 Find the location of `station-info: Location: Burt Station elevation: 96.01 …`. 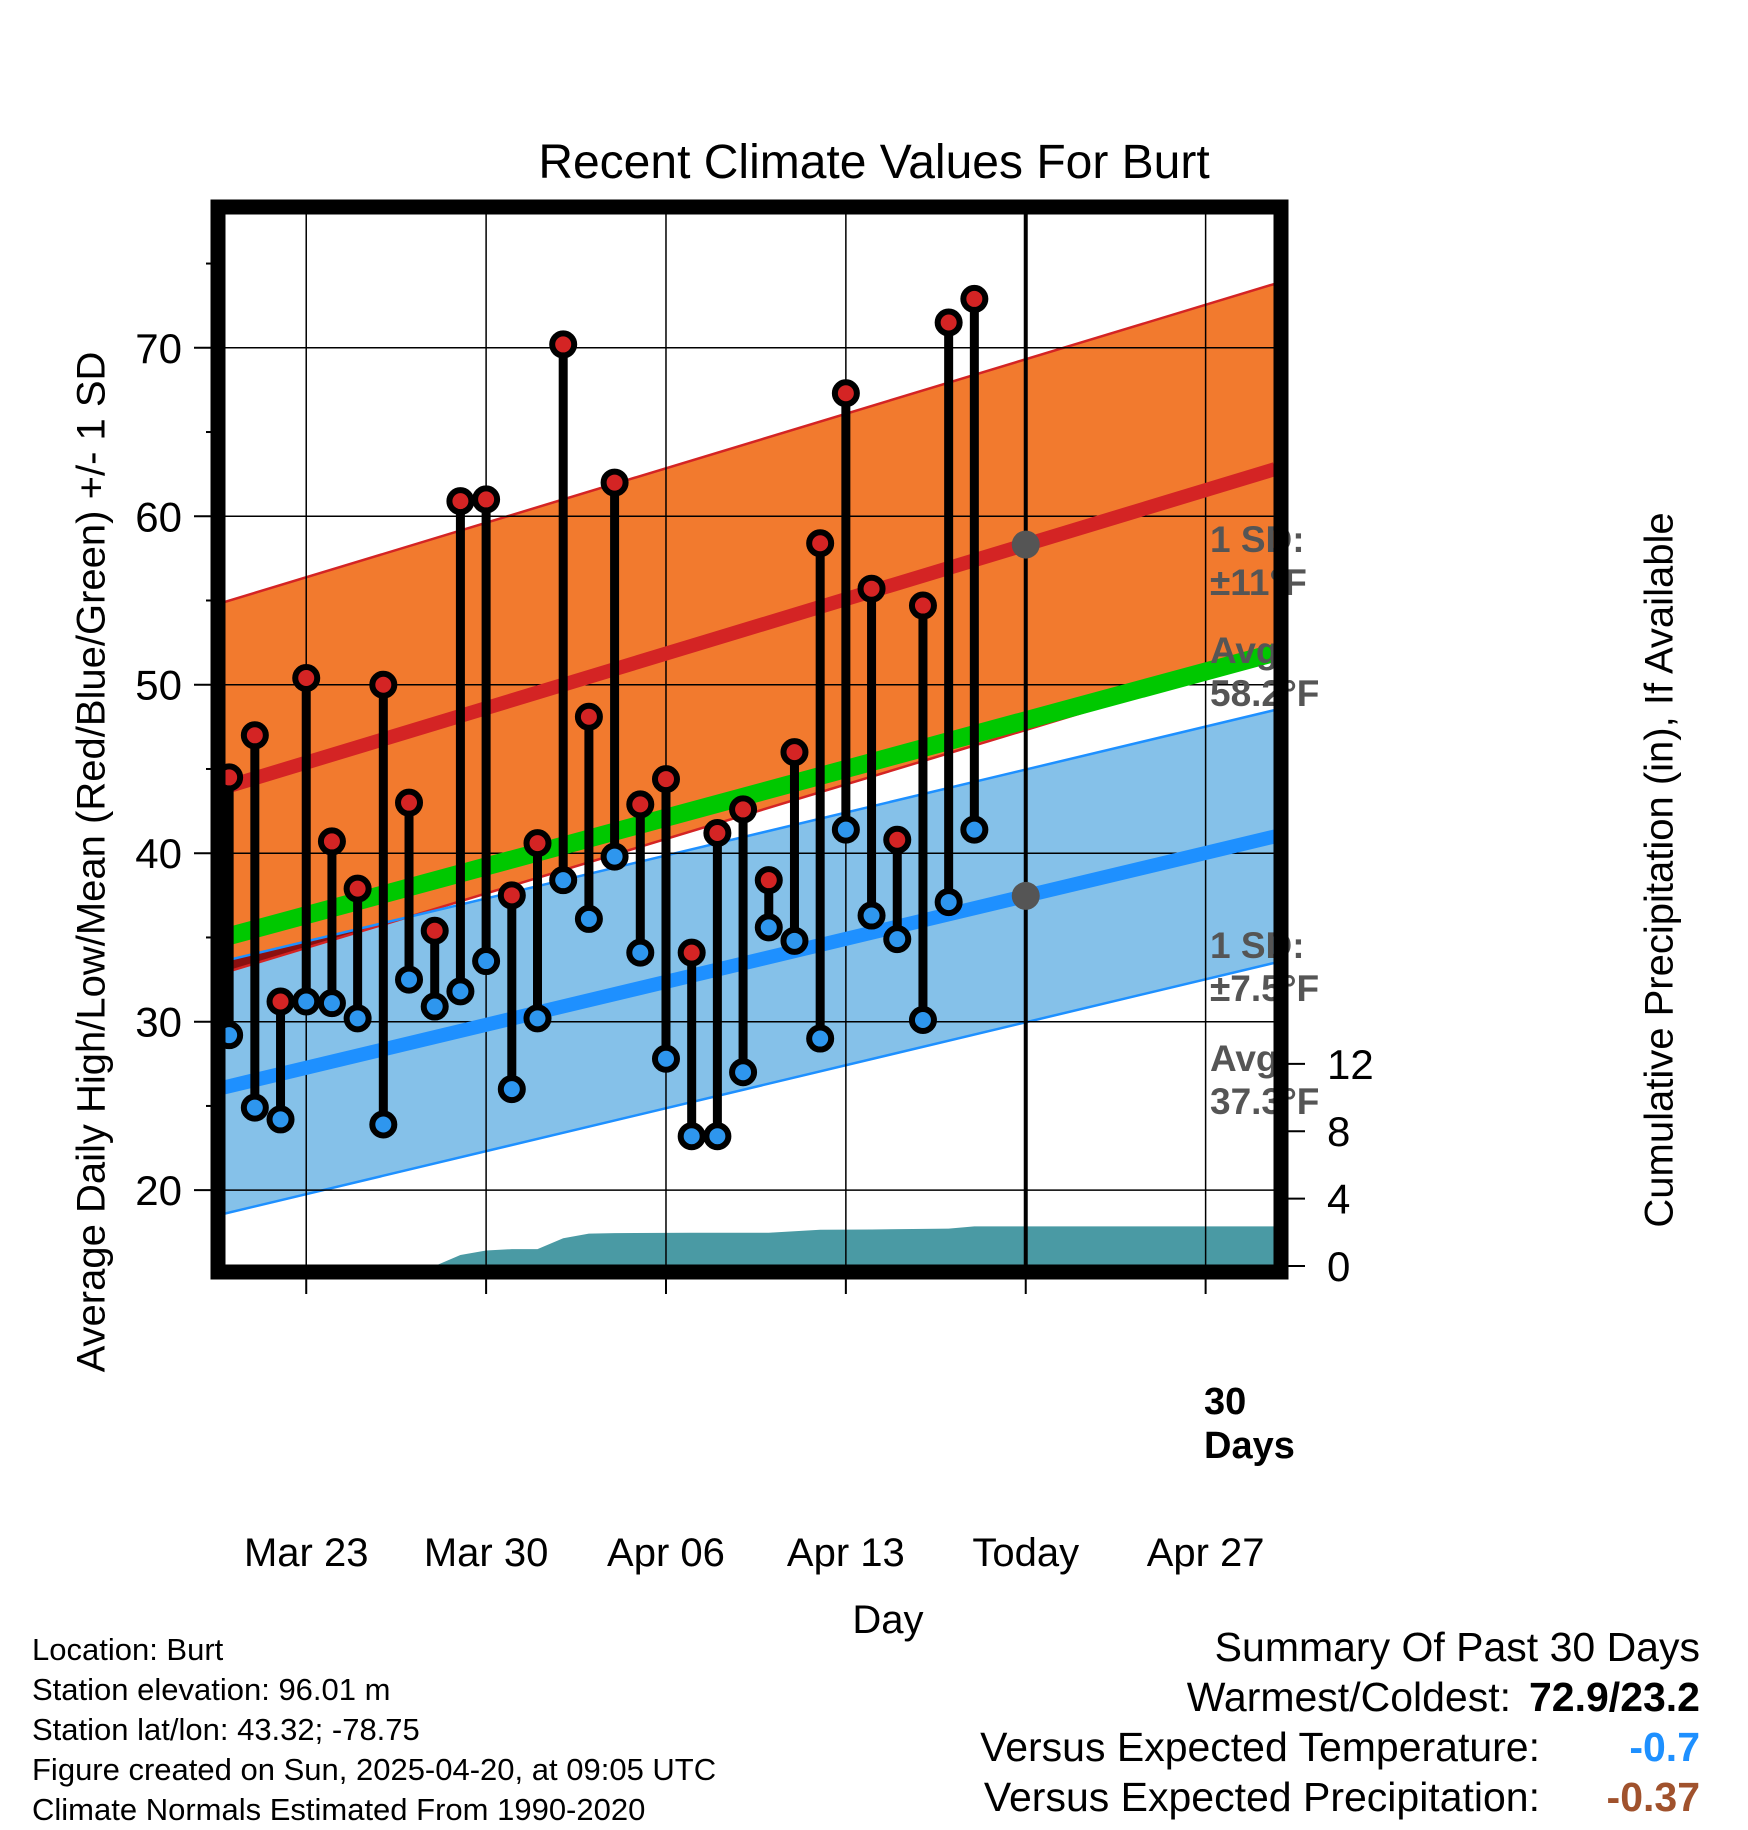

station-info: Location: Burt Station elevation: 96.01 … is located at coordinates (374, 1730).